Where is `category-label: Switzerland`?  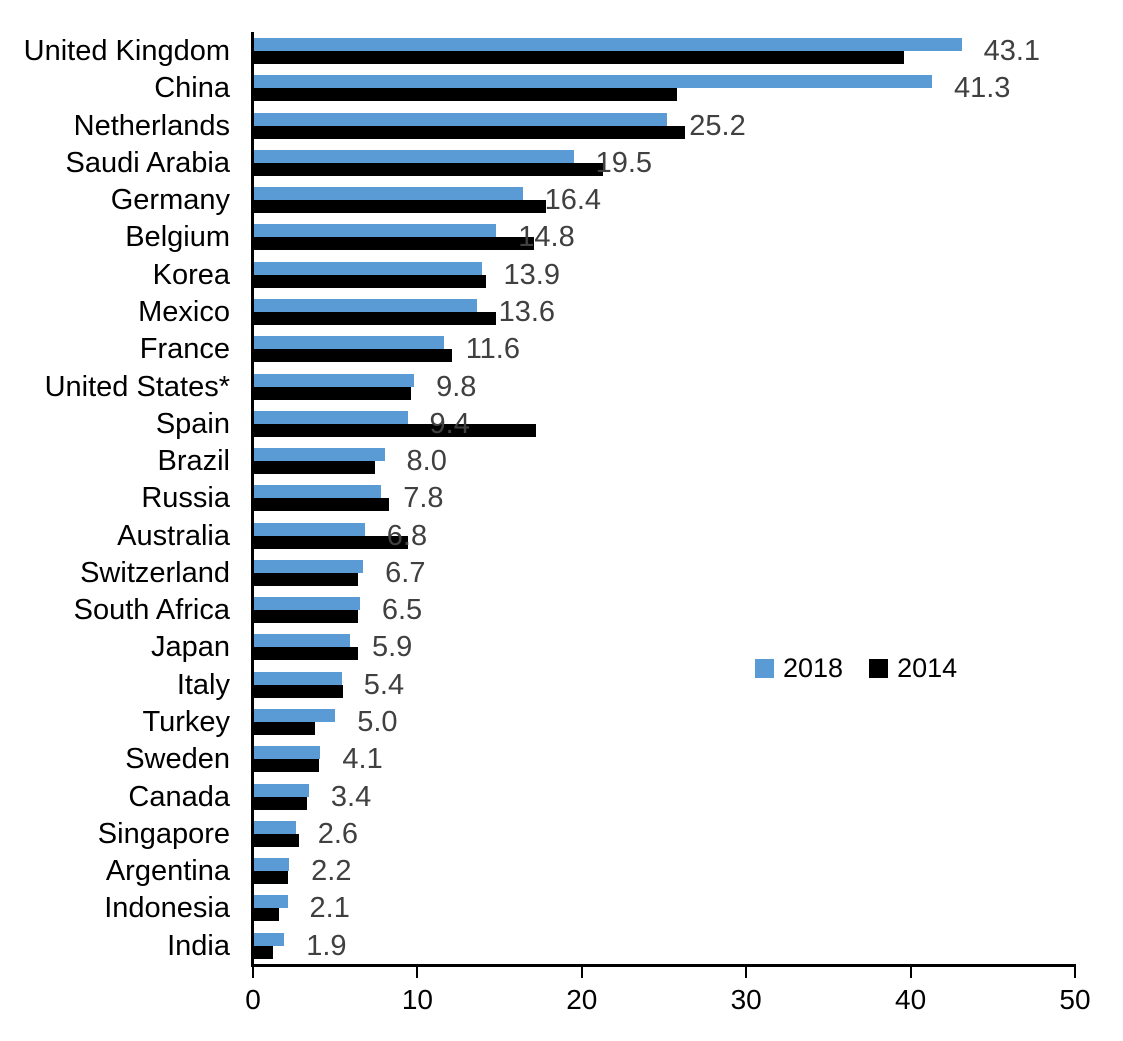 category-label: Switzerland is located at coordinates (155, 572).